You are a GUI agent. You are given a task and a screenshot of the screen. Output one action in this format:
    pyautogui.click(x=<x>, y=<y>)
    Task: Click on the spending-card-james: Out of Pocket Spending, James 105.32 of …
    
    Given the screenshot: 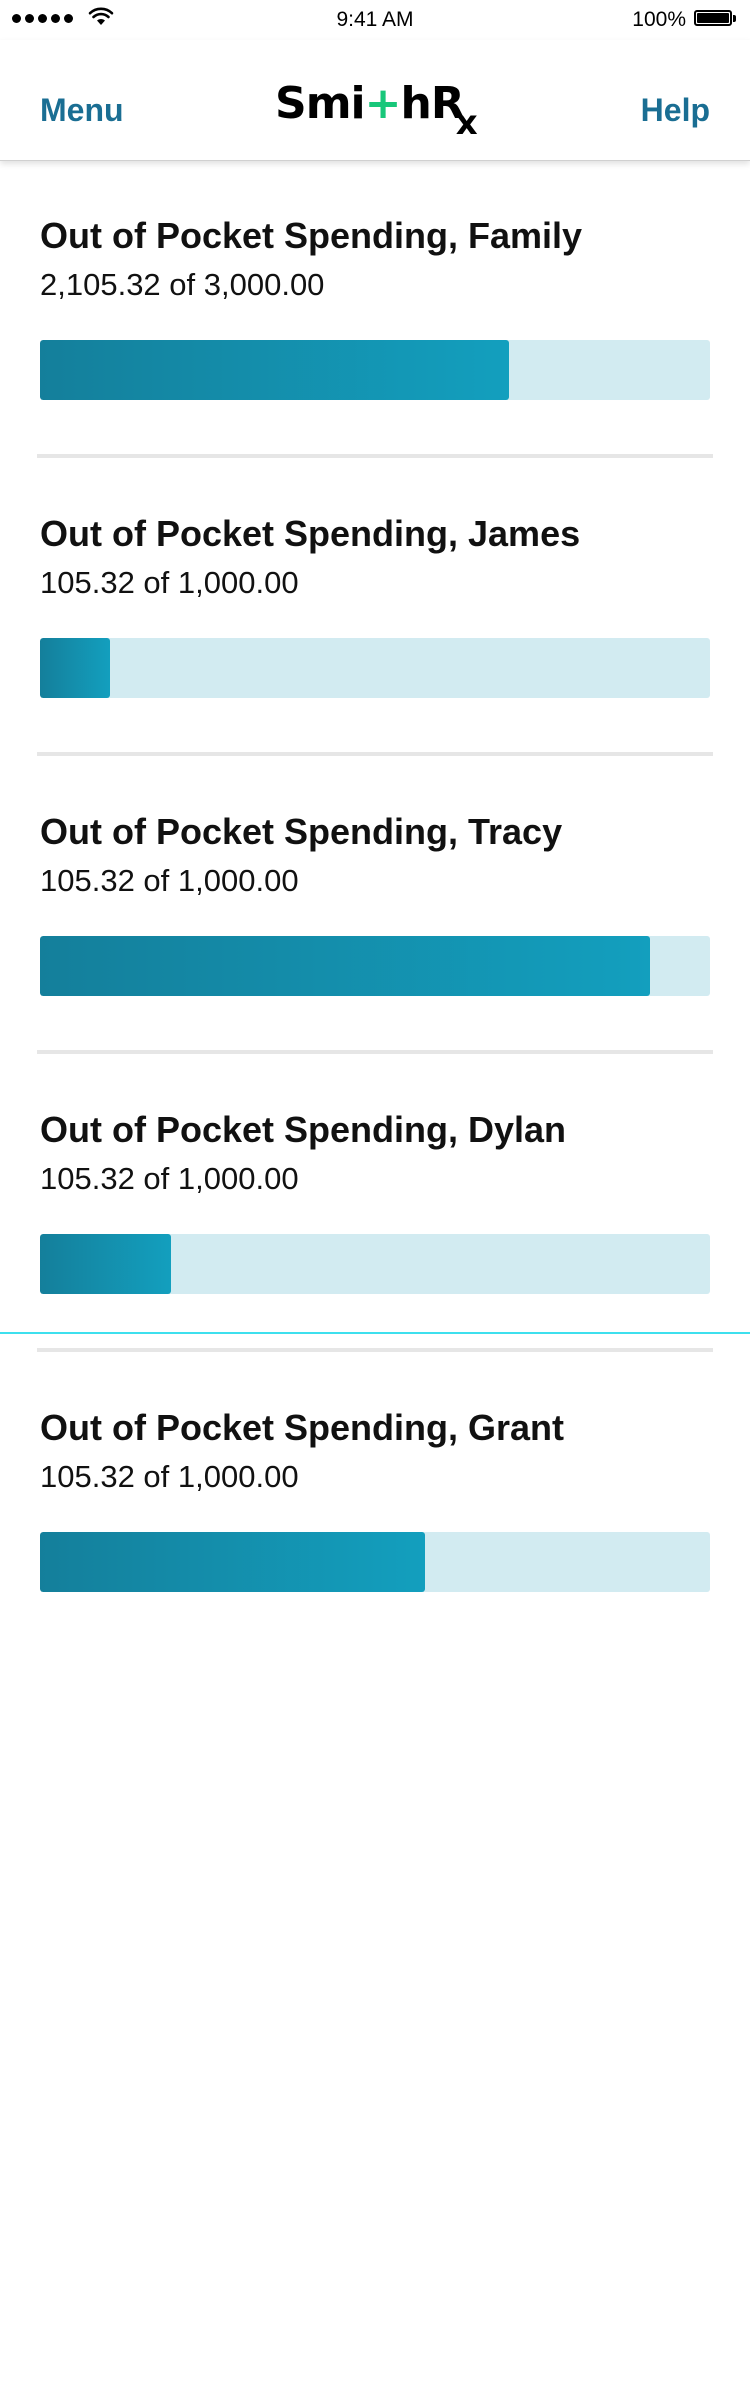 What is the action you would take?
    pyautogui.click(x=375, y=607)
    